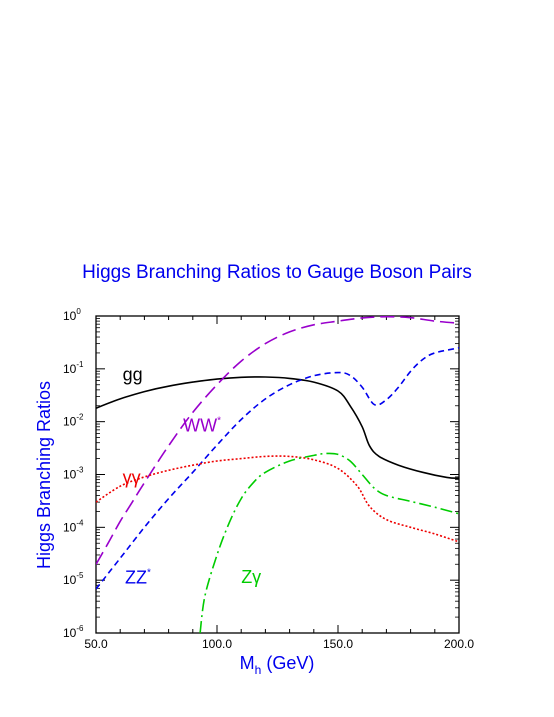 This screenshot has width=554, height=717. Describe the element at coordinates (73, 421) in the screenshot. I see `y-tick-label: 10⁻²` at that location.